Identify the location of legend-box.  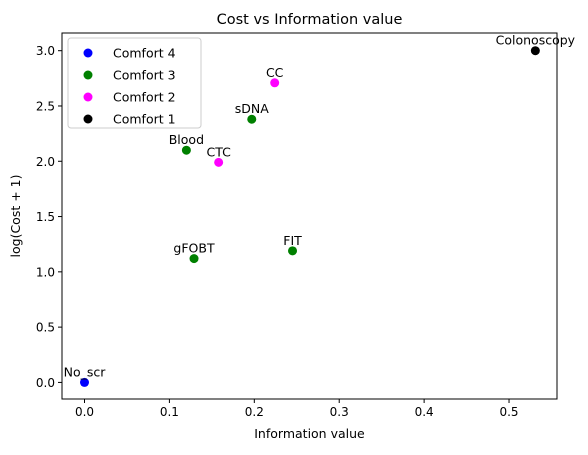
(134, 83).